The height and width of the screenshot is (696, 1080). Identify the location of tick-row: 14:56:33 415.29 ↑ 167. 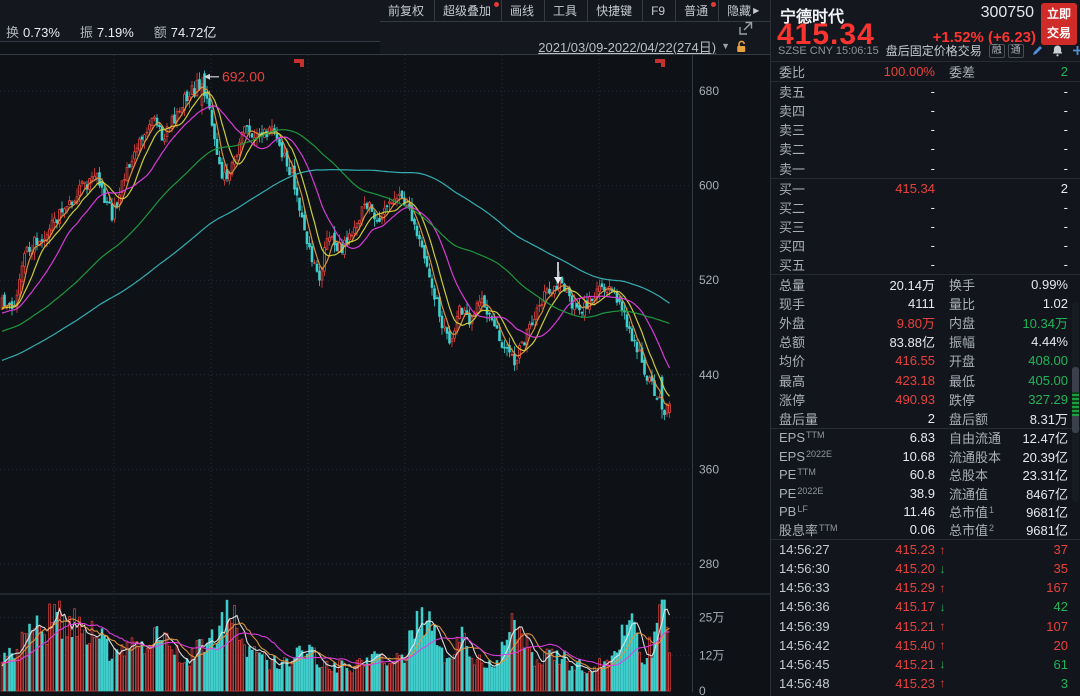
(925, 587).